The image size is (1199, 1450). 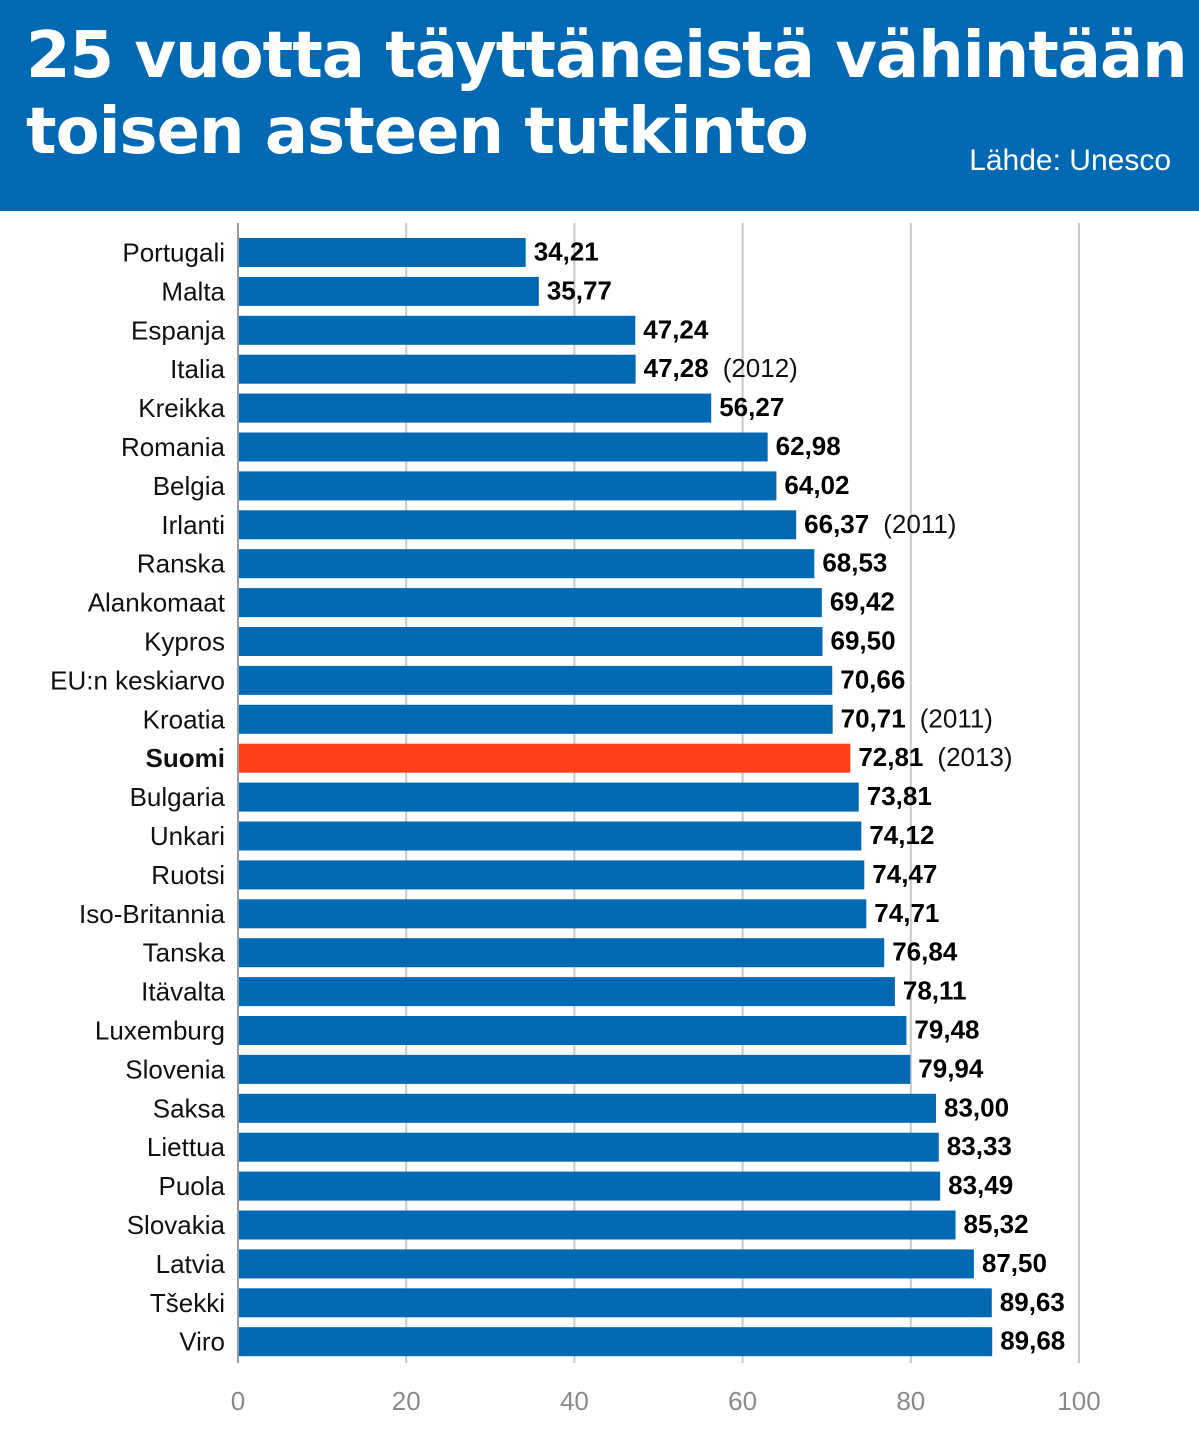 What do you see at coordinates (566, 252) in the screenshot?
I see `value-label-0: 34,21` at bounding box center [566, 252].